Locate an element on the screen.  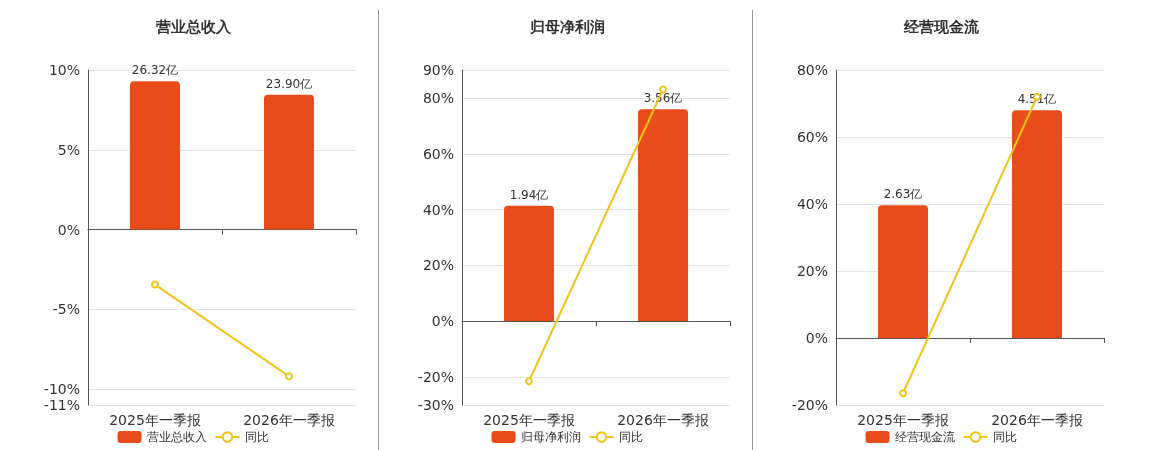
y-tick-label: 90% is located at coordinates (438, 70).